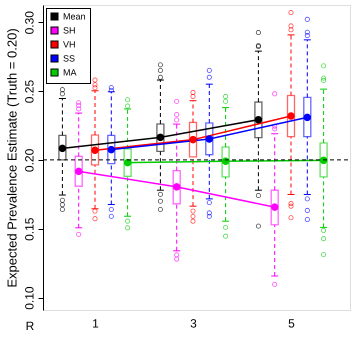 This screenshot has width=354, height=354. Describe the element at coordinates (69, 45) in the screenshot. I see `legend-label: VH` at that location.